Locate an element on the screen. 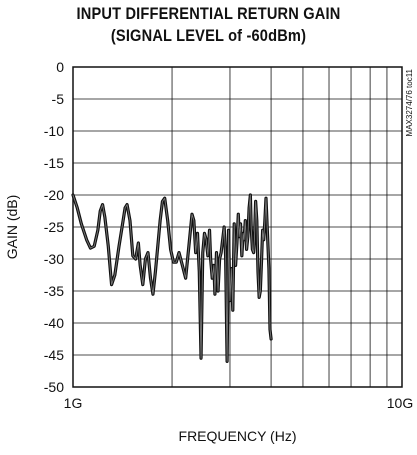 Image resolution: width=417 pixels, height=455 pixels. x-axis-label: FREQUENCY (Hz) is located at coordinates (238, 436).